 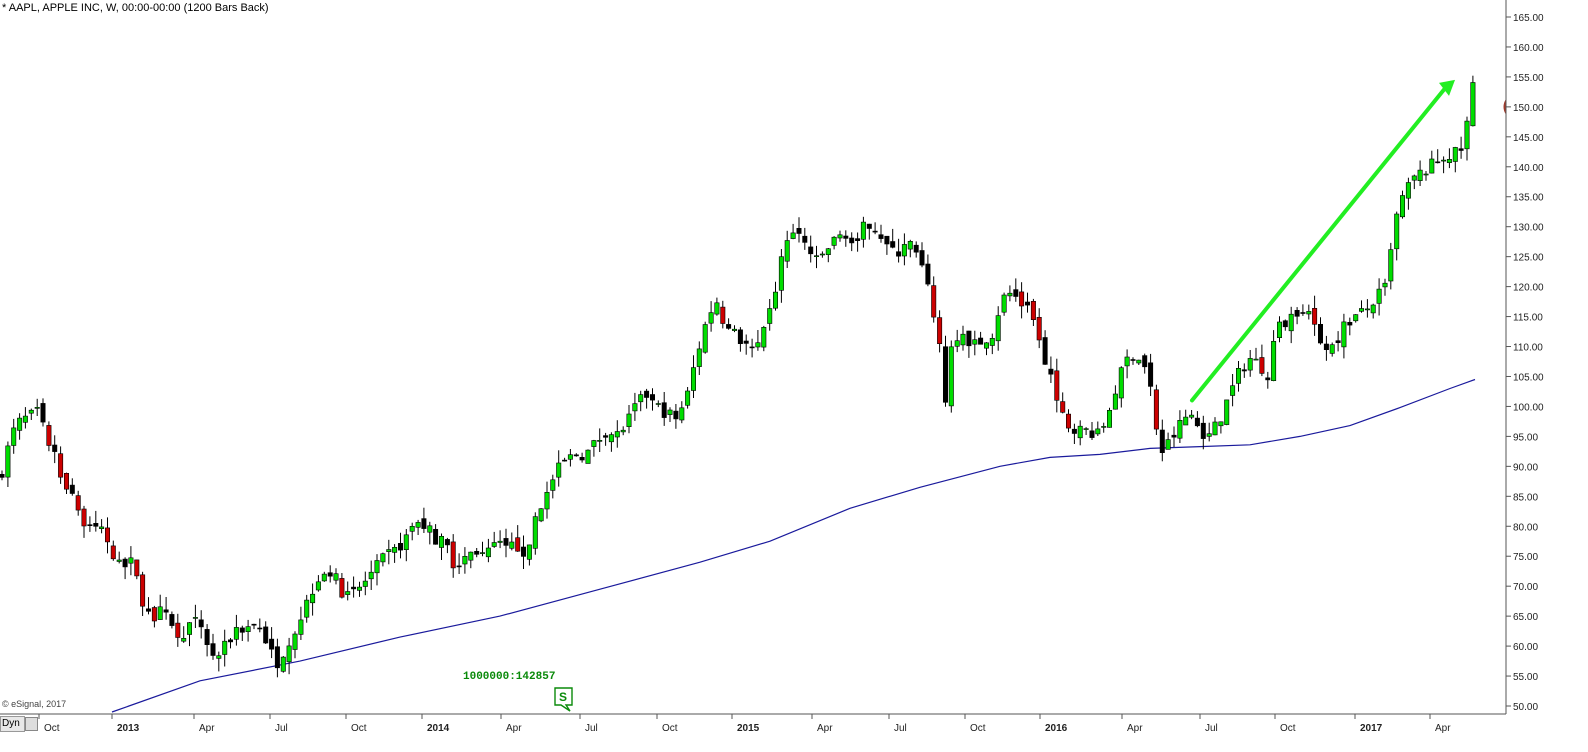 What do you see at coordinates (52, 728) in the screenshot?
I see `x-tick-label: Oct` at bounding box center [52, 728].